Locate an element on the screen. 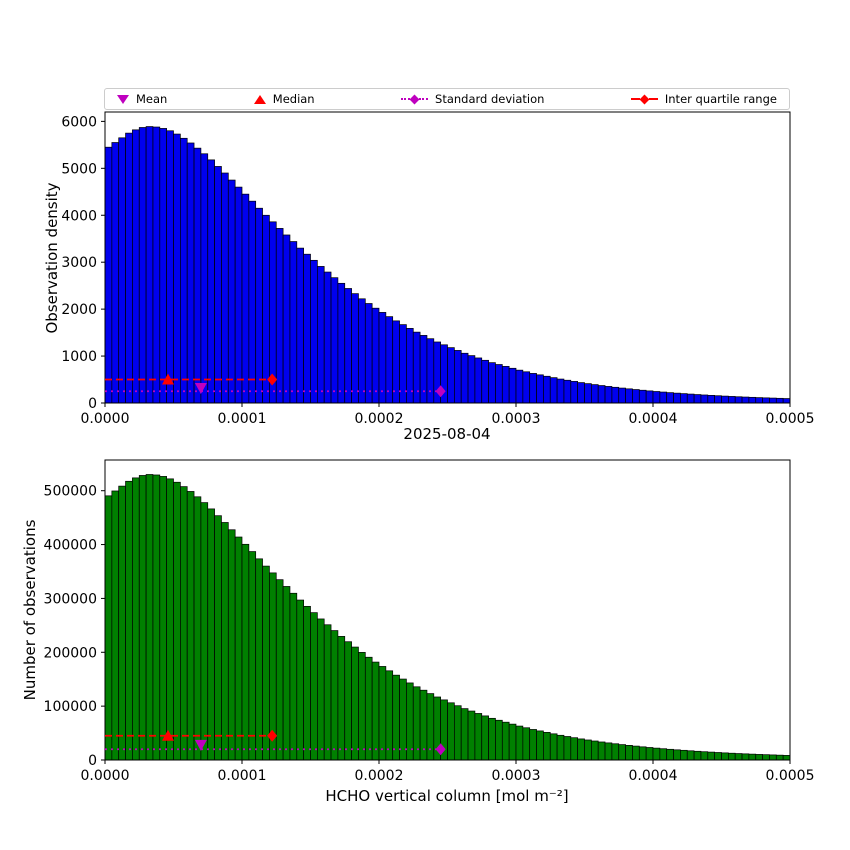  mean-marker is located at coordinates (200, 745).